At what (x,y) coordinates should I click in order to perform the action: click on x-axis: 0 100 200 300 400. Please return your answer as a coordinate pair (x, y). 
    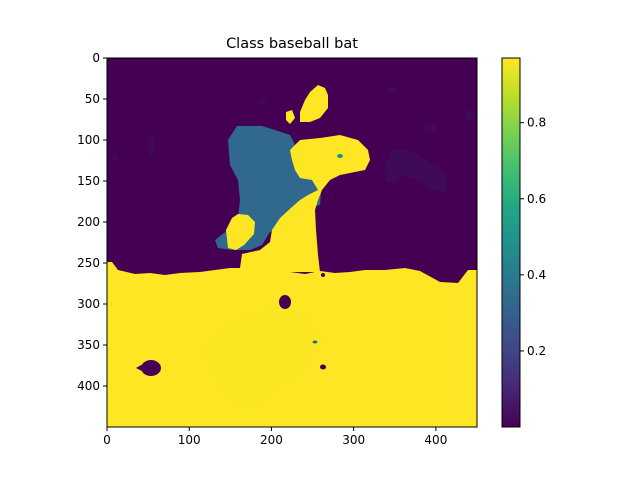
    Looking at the image, I should click on (275, 437).